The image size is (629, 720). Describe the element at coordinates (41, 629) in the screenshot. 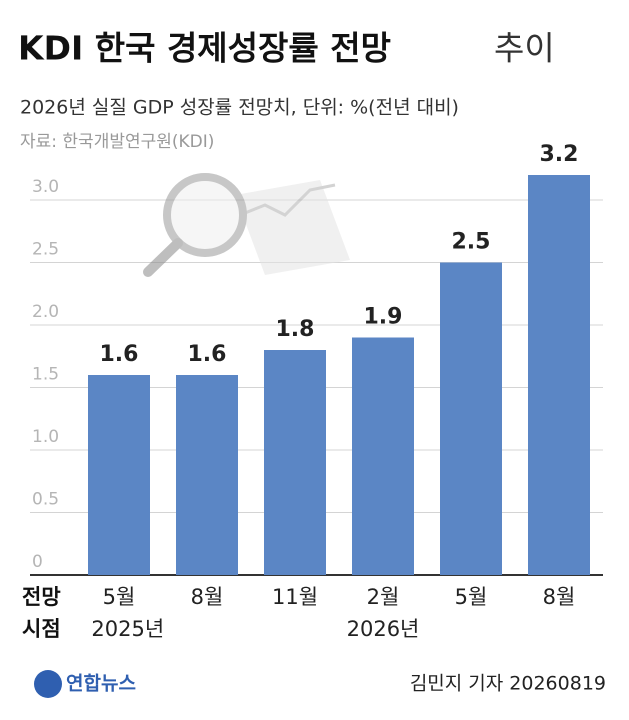

I see `x-axis-label: 시점` at that location.